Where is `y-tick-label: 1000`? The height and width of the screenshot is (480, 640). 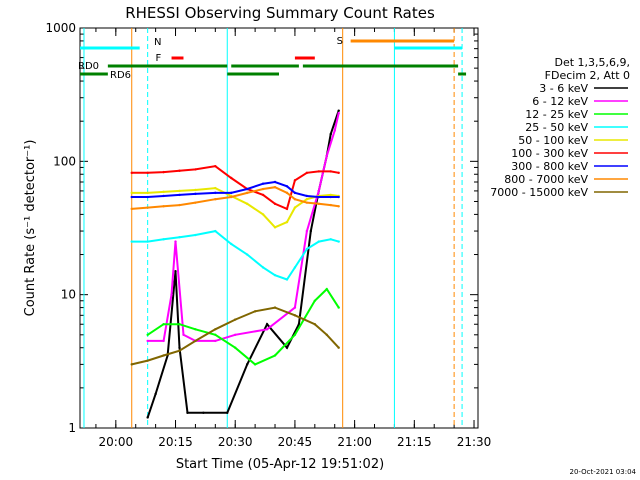 y-tick-label: 1000 is located at coordinates (60, 28).